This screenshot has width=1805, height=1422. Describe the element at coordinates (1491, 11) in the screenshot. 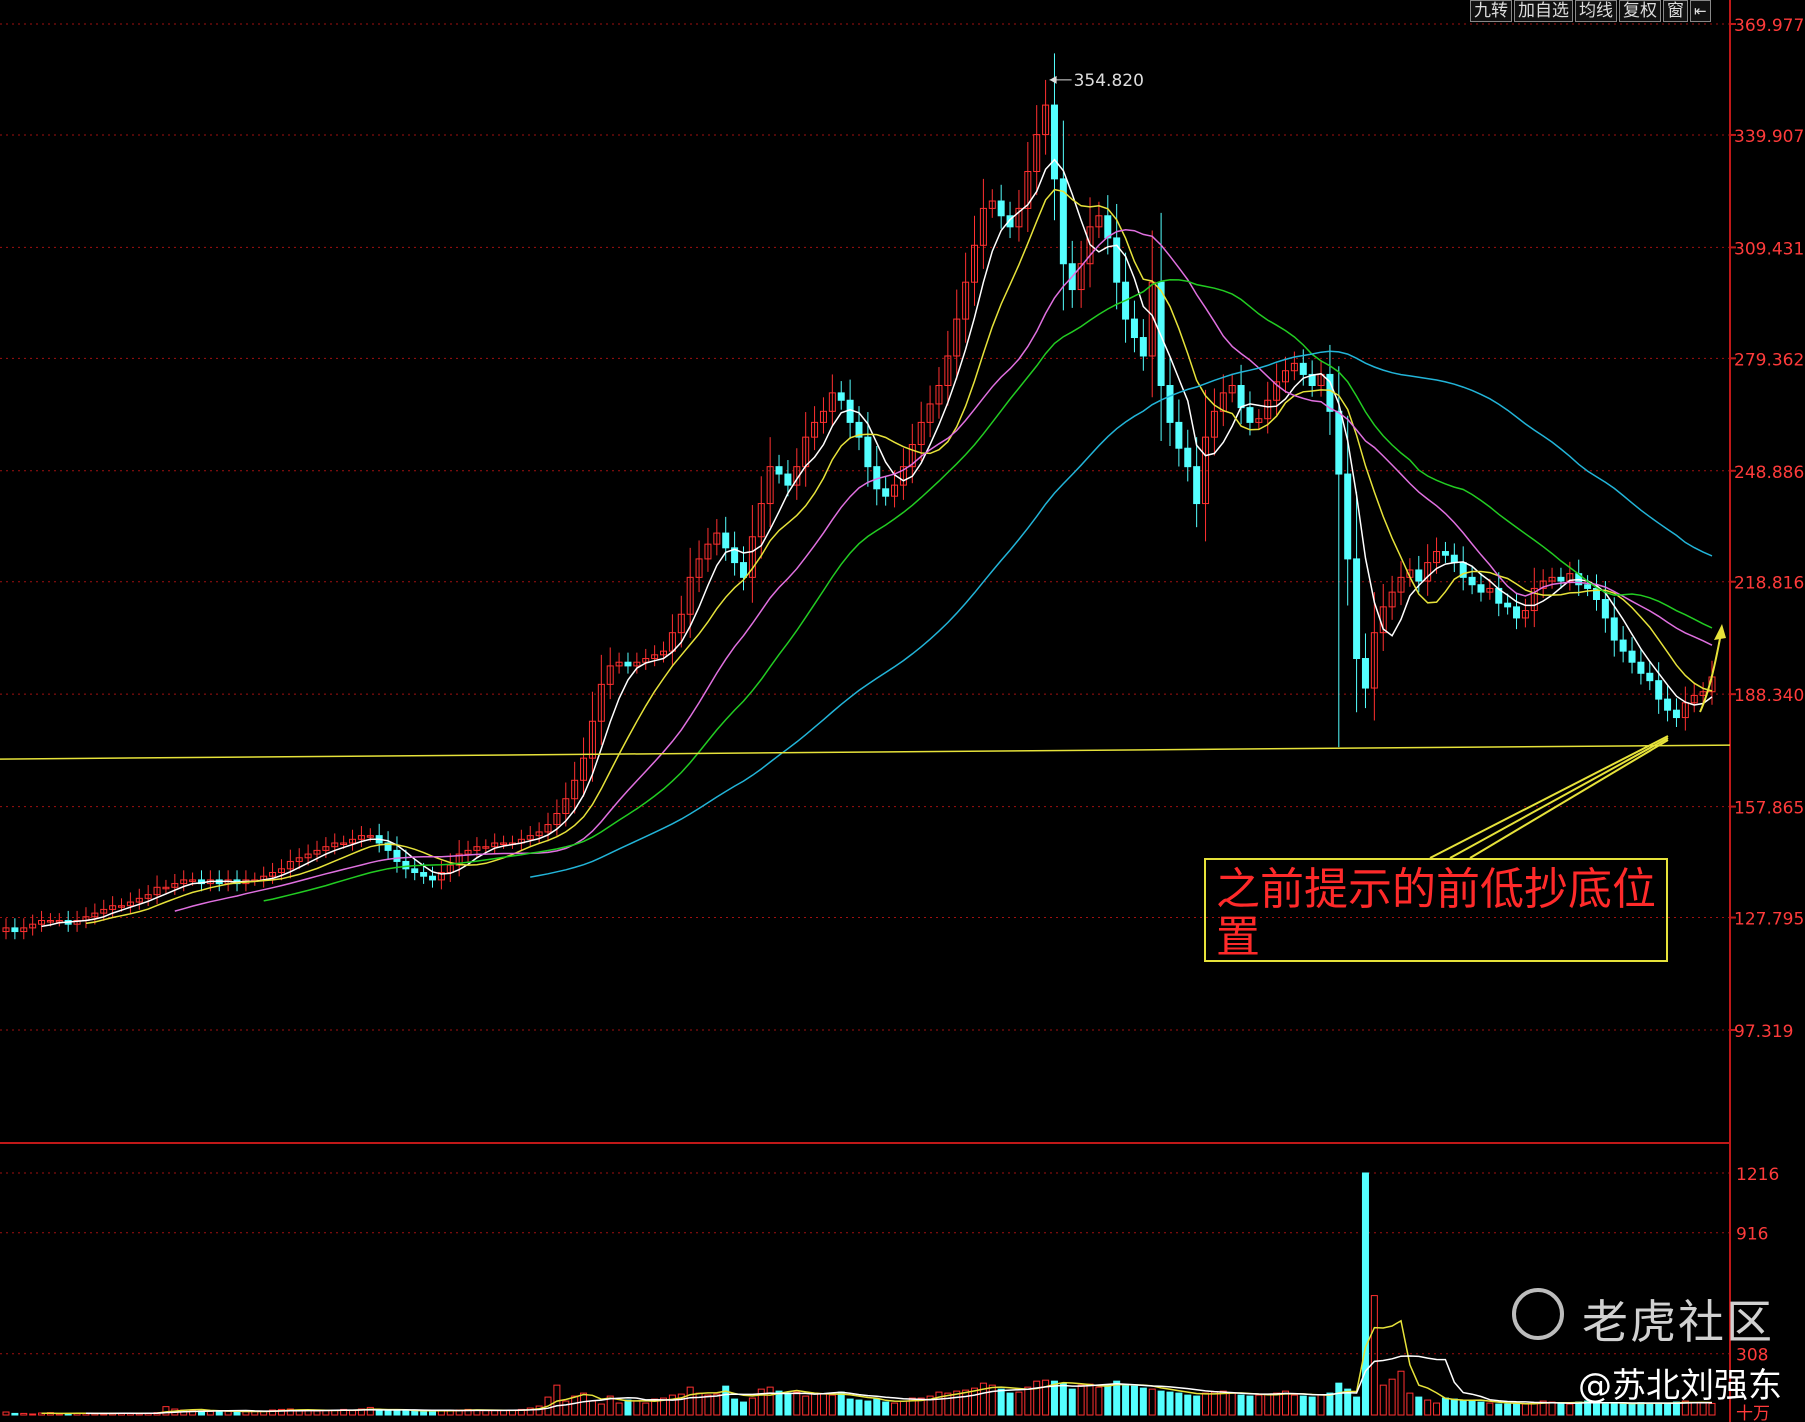

I see `nine-turn-button: 九转` at that location.